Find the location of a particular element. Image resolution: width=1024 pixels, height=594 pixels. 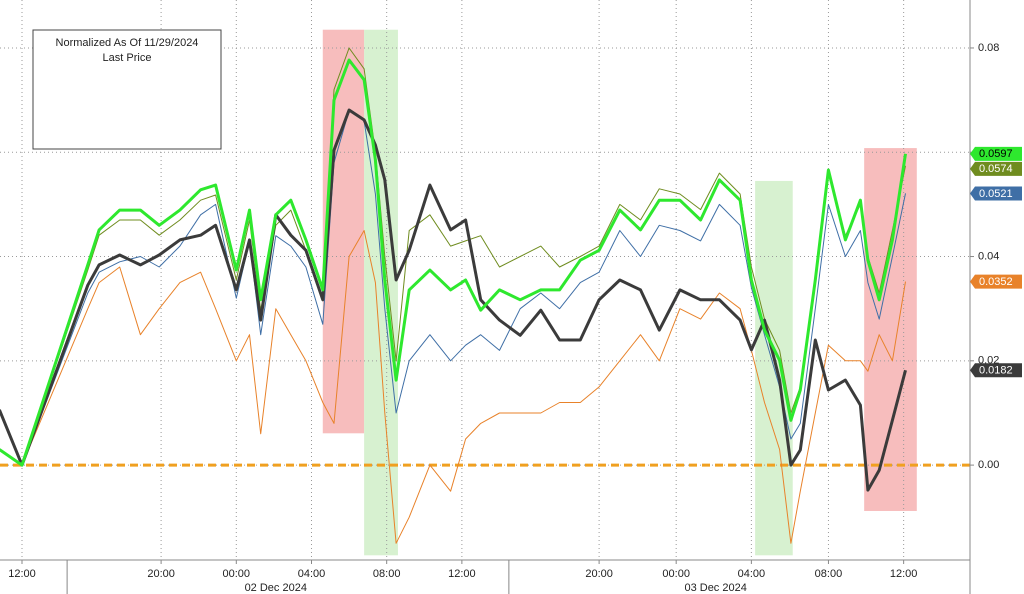

y-tick-label: 0.08 is located at coordinates (988, 48).